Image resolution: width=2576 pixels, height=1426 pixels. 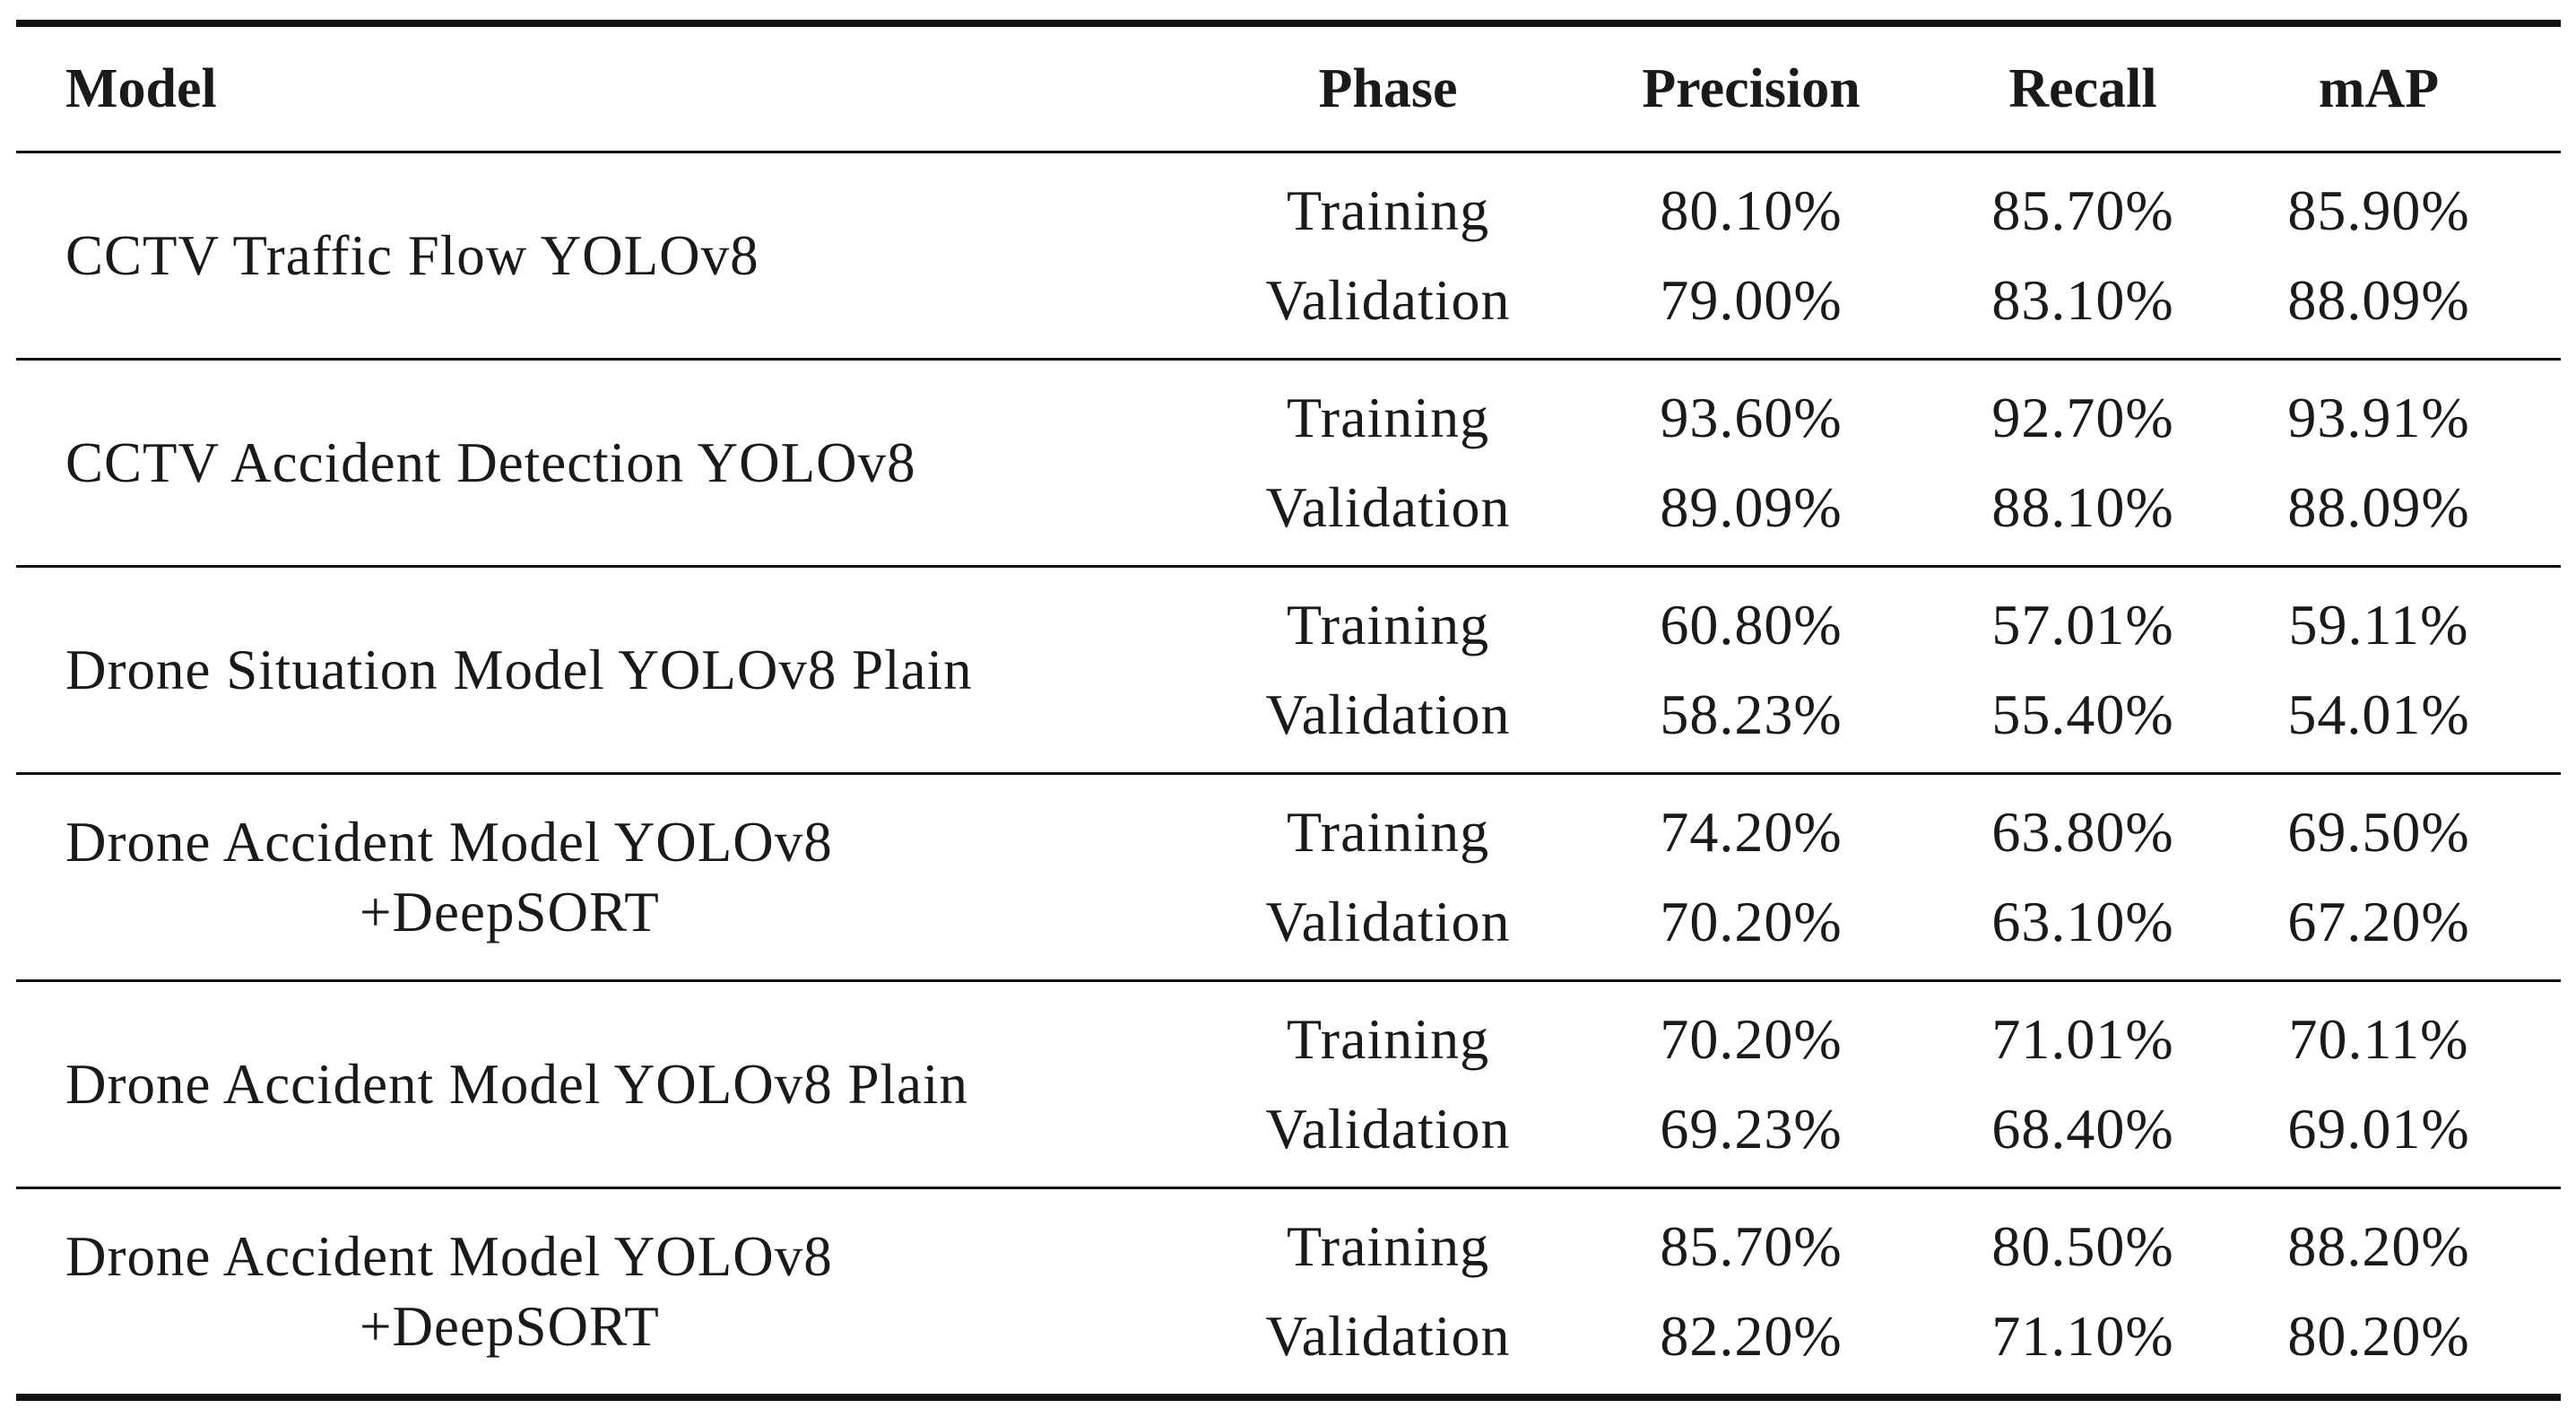 I want to click on recall-cell: 68.40%, so click(x=2082, y=1129).